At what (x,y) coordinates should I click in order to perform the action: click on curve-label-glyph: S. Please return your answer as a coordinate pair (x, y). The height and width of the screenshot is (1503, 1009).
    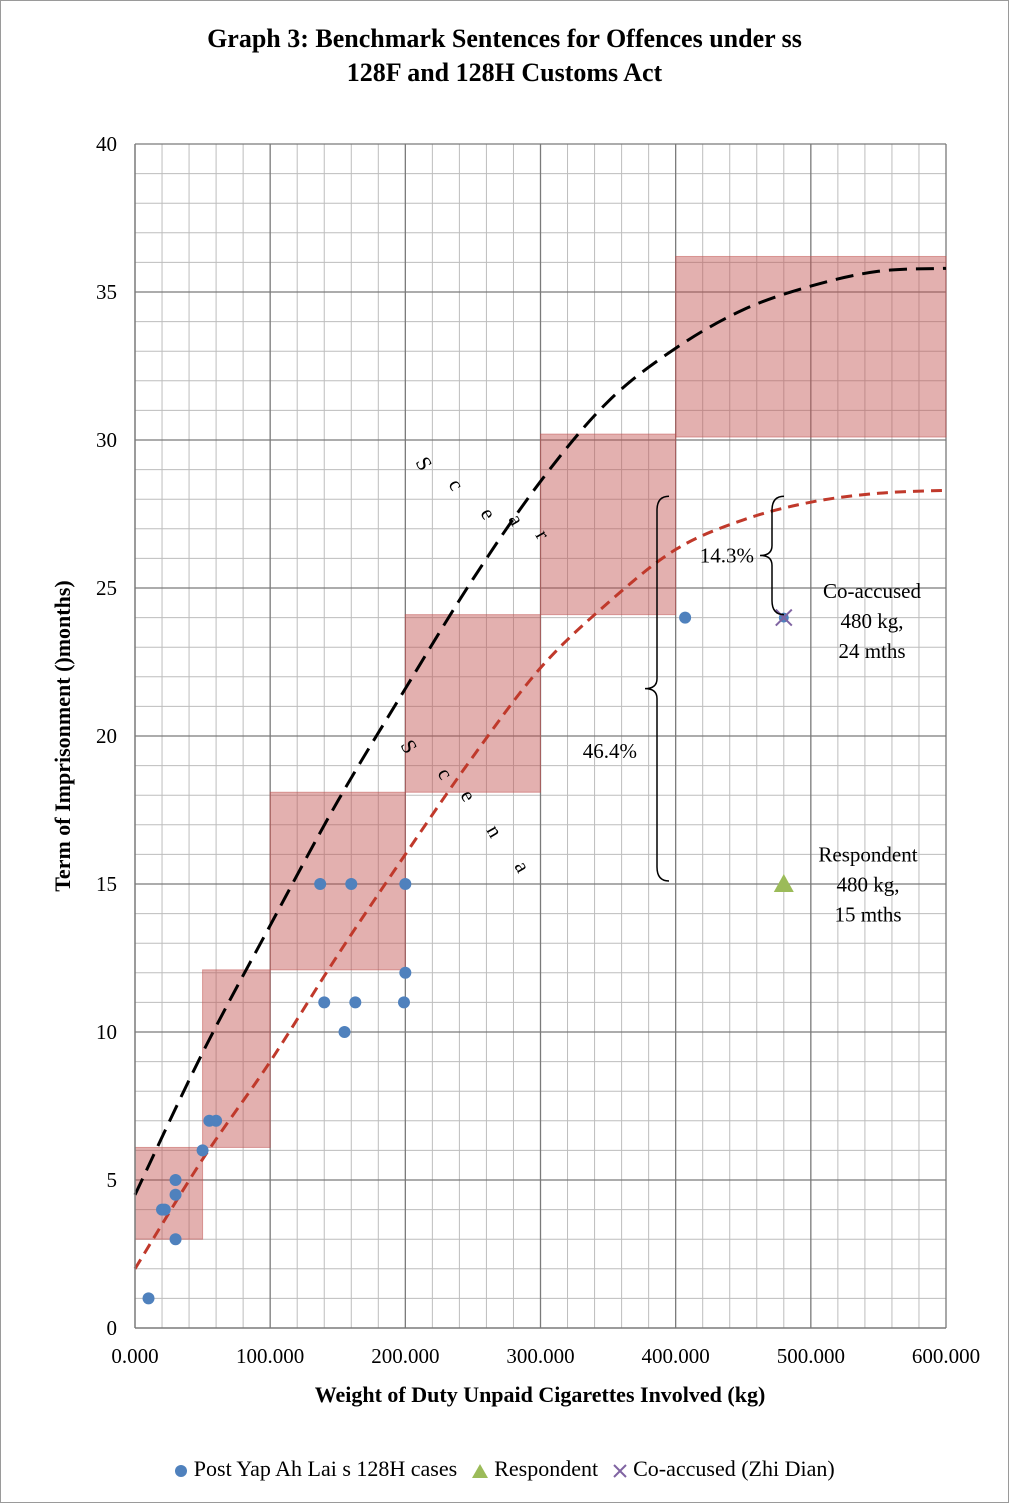
    Looking at the image, I should click on (424, 464).